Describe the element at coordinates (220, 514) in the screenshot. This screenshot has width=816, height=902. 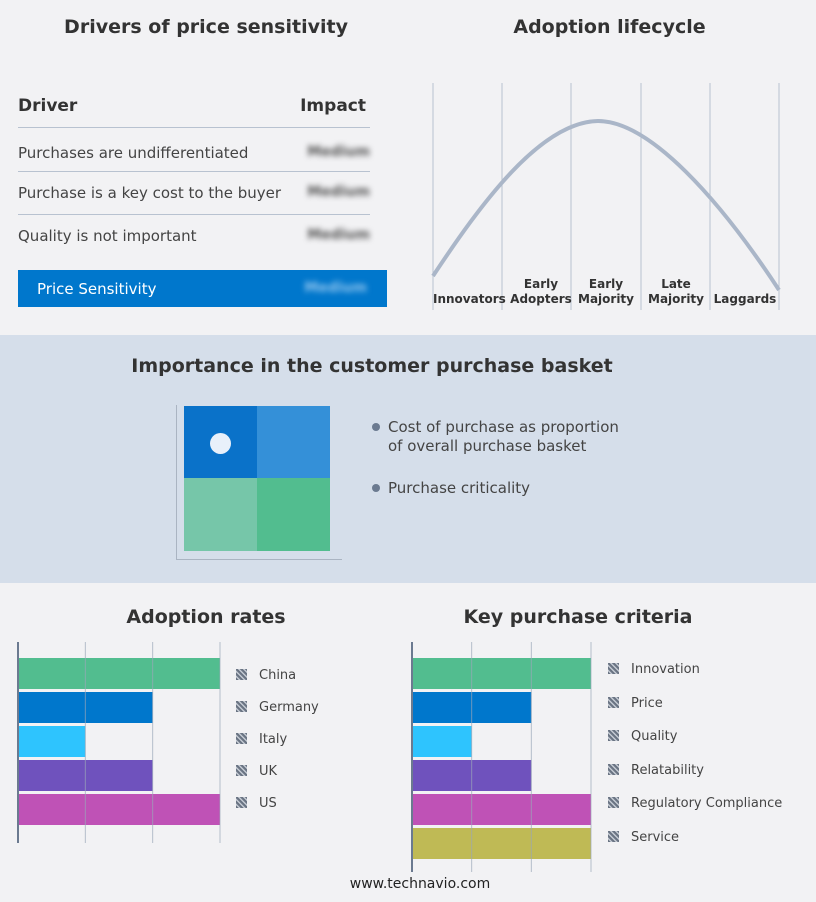
I see `quadrant-bl` at that location.